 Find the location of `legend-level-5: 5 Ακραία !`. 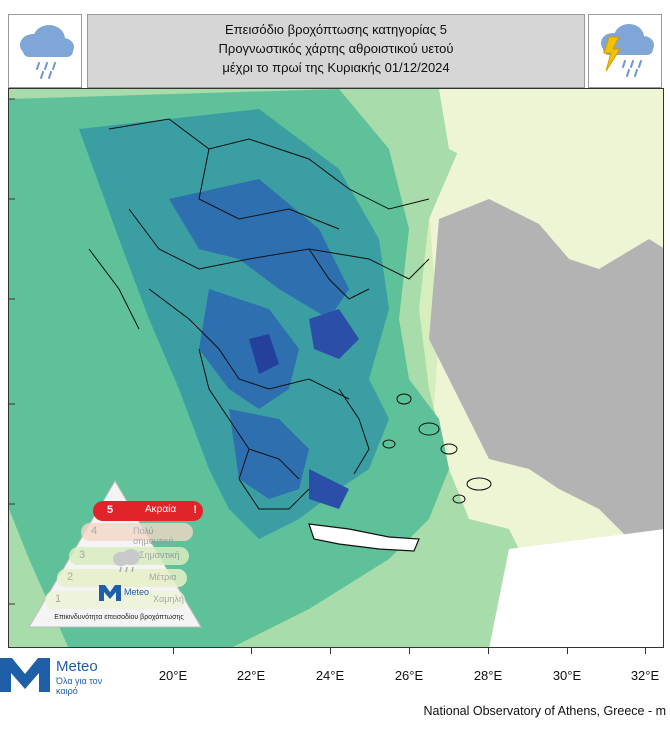

legend-level-5: 5 Ακραία ! is located at coordinates (148, 511).